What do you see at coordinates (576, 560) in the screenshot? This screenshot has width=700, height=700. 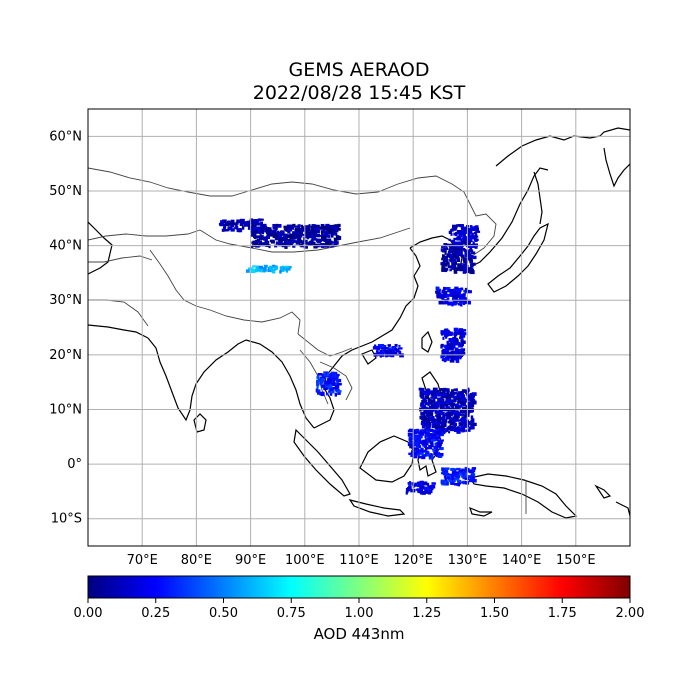 I see `lon-label: 150°E` at bounding box center [576, 560].